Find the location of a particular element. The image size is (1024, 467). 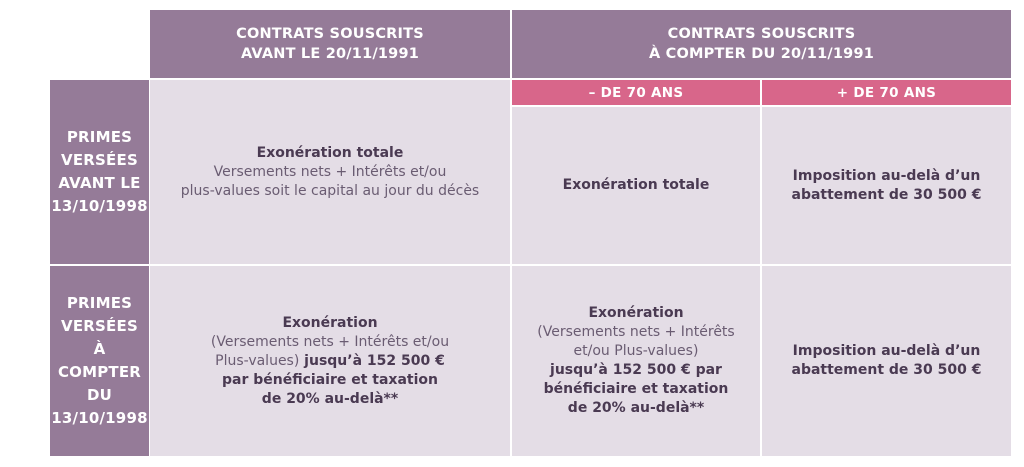

row1-label-line4: 13/10/1998 is located at coordinates (99, 206).